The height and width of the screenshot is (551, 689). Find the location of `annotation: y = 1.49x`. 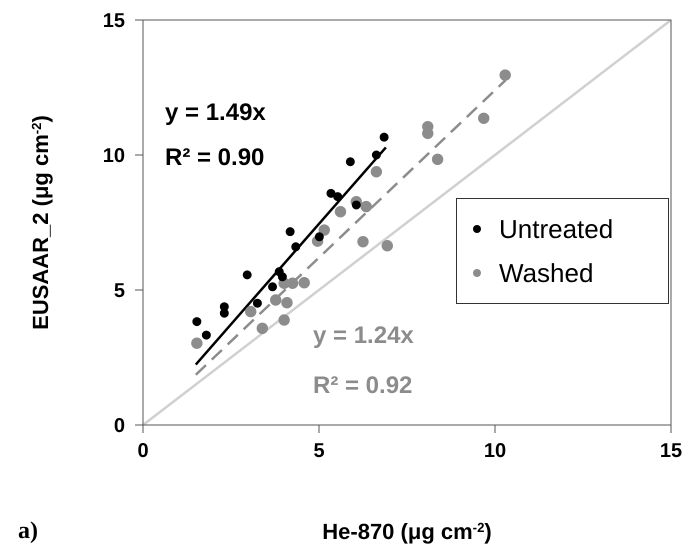

annotation: y = 1.49x is located at coordinates (215, 112).